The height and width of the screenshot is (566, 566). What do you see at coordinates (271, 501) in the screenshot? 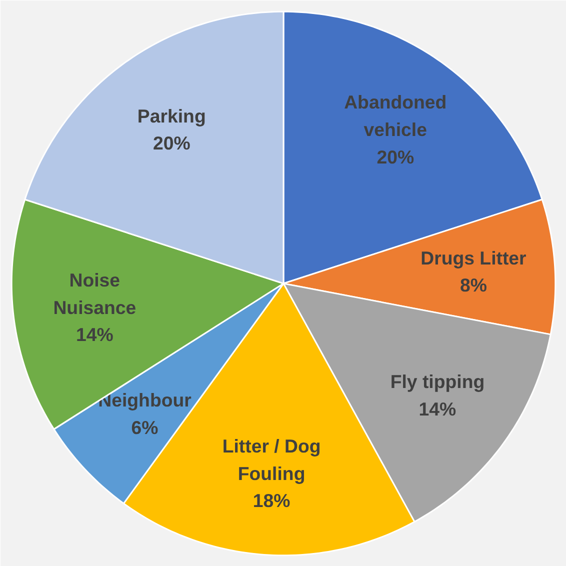
I see `data-label: 18%` at bounding box center [271, 501].